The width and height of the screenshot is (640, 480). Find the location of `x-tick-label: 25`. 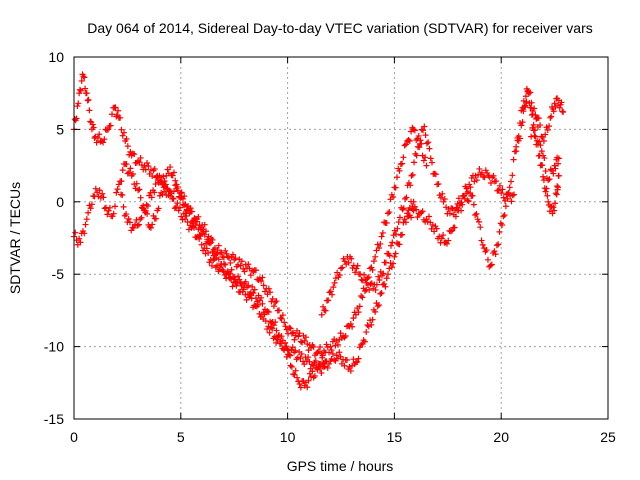

x-tick-label: 25 is located at coordinates (608, 437).